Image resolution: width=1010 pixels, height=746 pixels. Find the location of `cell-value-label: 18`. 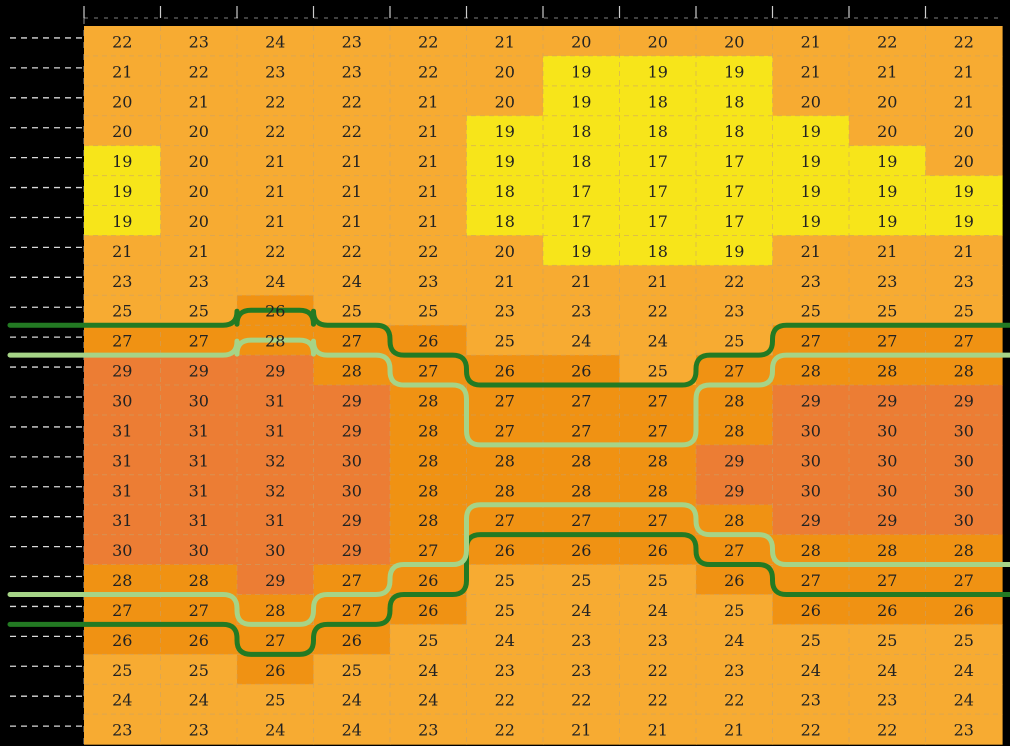

cell-value-label: 18 is located at coordinates (581, 161).